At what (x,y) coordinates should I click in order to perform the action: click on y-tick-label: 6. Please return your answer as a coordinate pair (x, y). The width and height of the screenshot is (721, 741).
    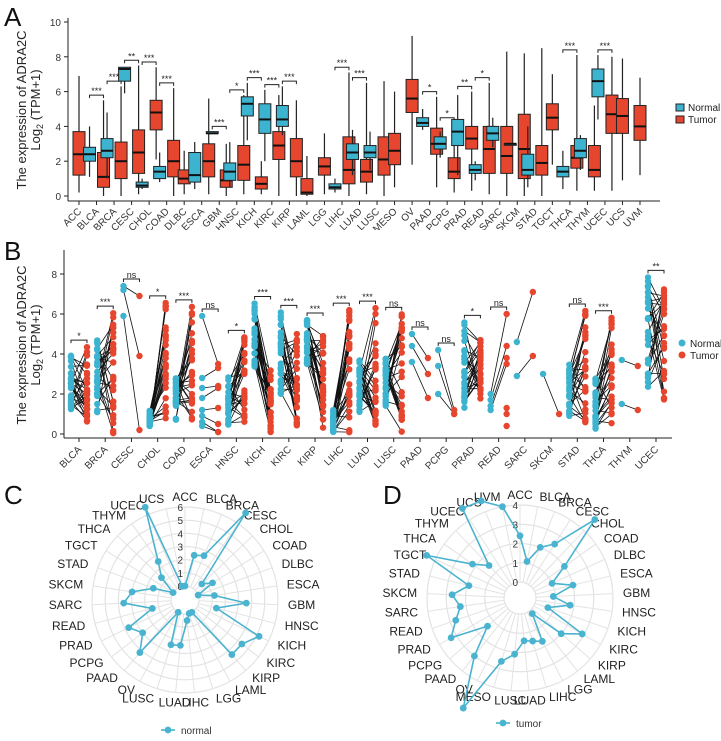
    Looking at the image, I should click on (54, 315).